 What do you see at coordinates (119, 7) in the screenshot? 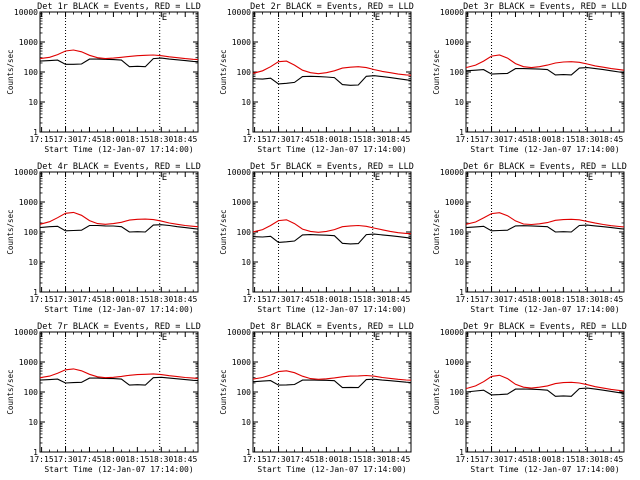
I see `chart-title: Det 1r BLACK = Events, RED = LLD` at bounding box center [119, 7].